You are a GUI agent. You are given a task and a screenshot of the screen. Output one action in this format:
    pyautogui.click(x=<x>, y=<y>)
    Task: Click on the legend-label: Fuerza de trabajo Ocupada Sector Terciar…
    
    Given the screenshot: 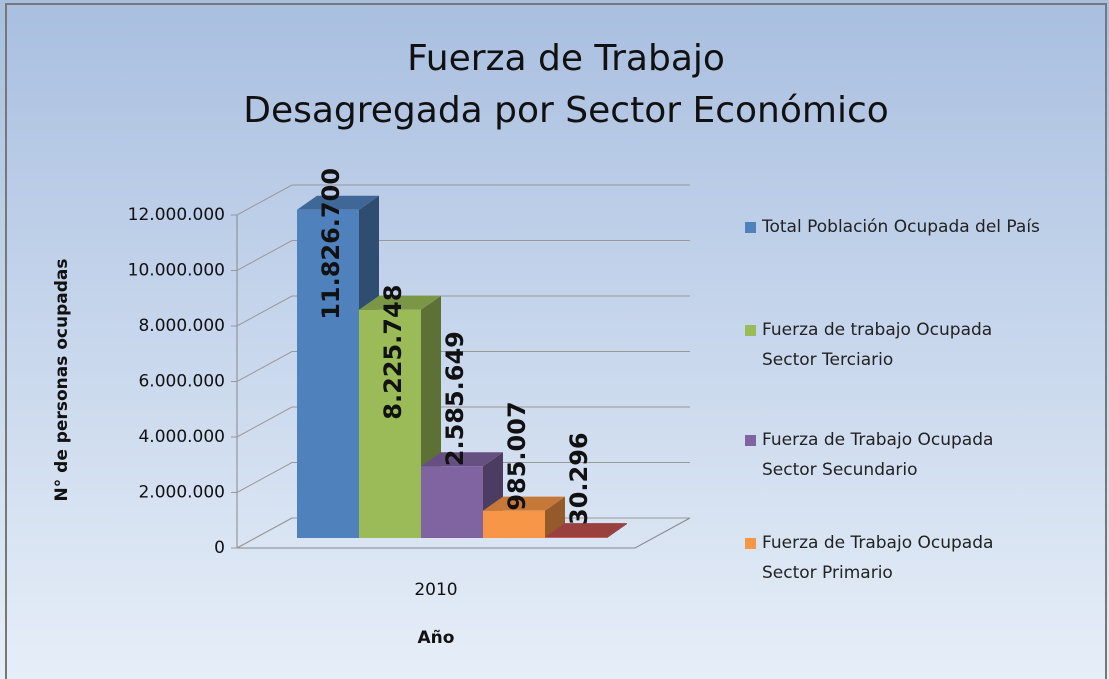 What is the action you would take?
    pyautogui.click(x=877, y=345)
    